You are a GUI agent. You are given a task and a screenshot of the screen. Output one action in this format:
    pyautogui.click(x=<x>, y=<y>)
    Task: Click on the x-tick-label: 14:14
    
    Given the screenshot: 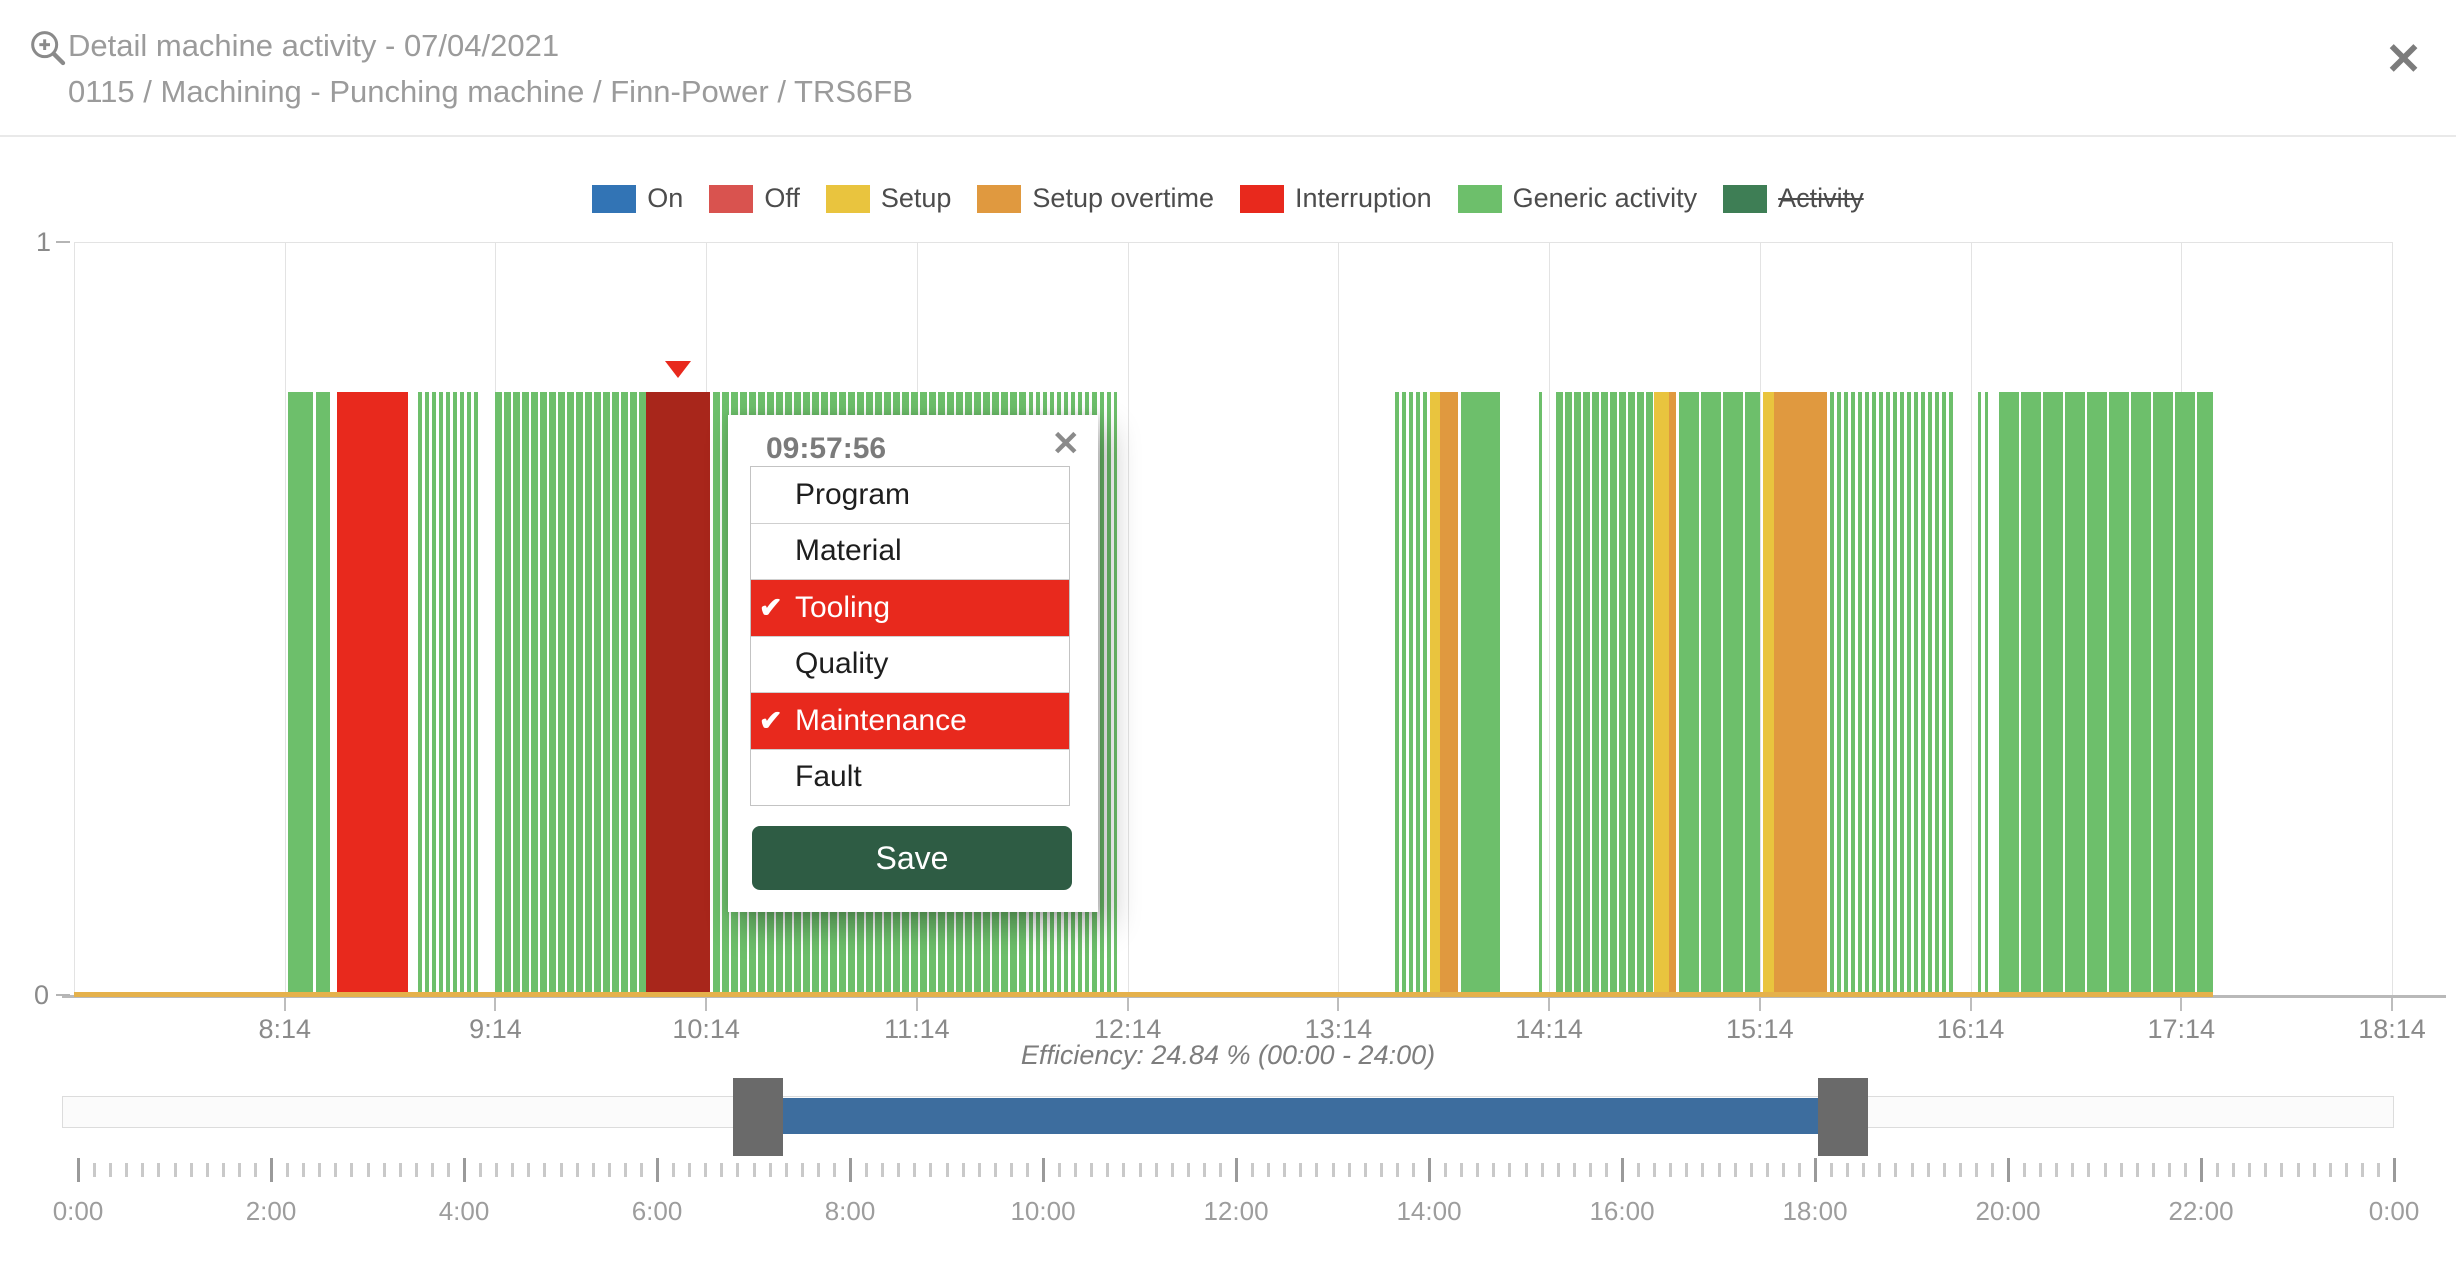 What is the action you would take?
    pyautogui.click(x=1549, y=1029)
    